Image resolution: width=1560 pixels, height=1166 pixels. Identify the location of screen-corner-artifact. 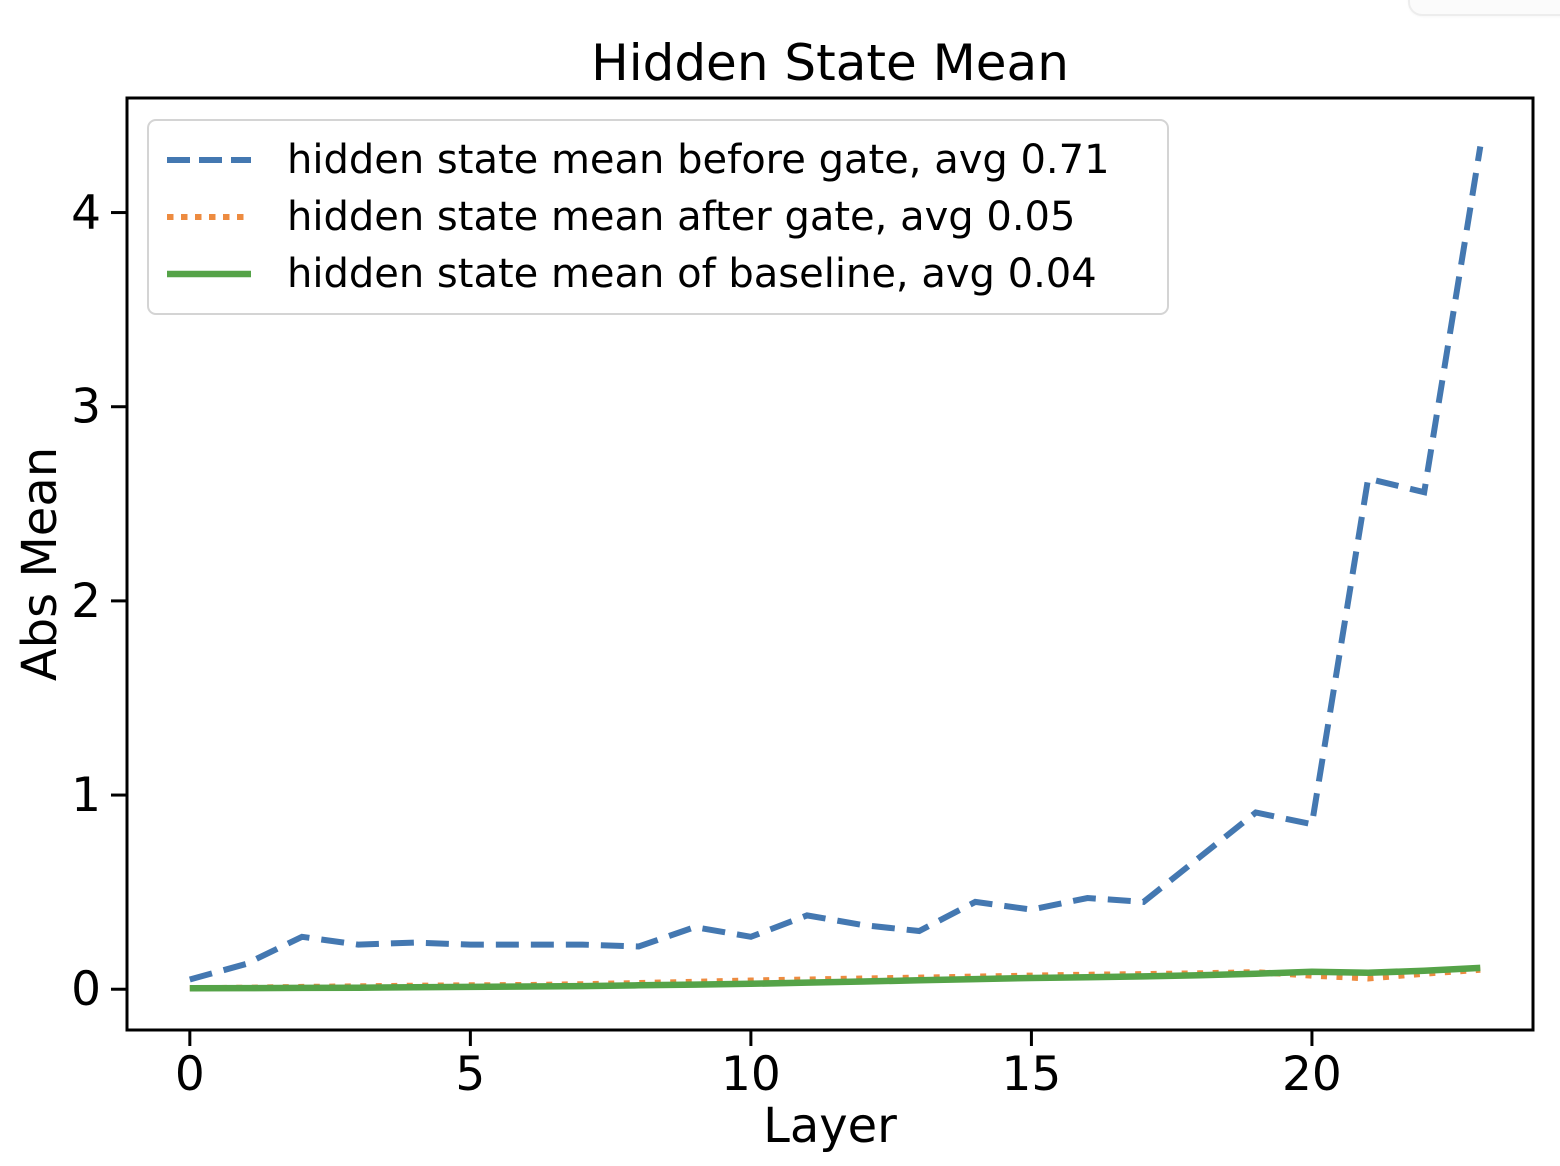
(1484, 8).